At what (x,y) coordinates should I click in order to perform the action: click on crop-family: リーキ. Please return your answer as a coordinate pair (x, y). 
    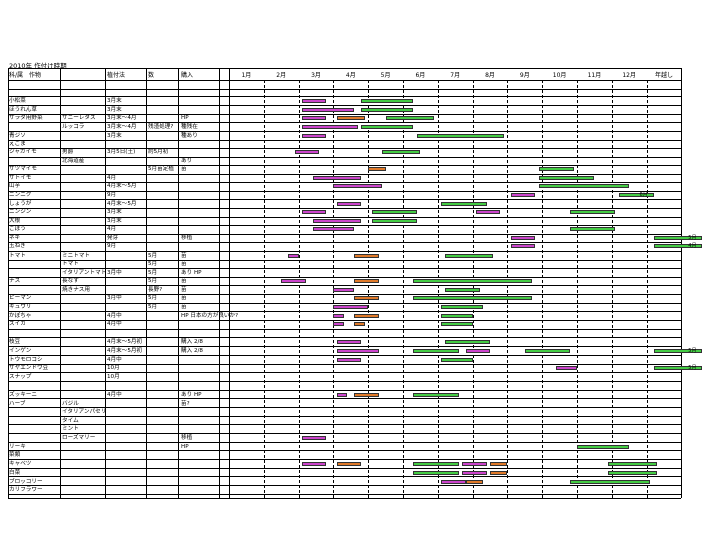
    Looking at the image, I should click on (17, 447).